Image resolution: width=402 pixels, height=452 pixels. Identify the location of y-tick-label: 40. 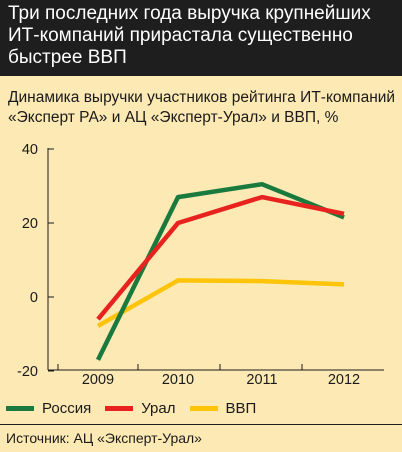
(30, 150).